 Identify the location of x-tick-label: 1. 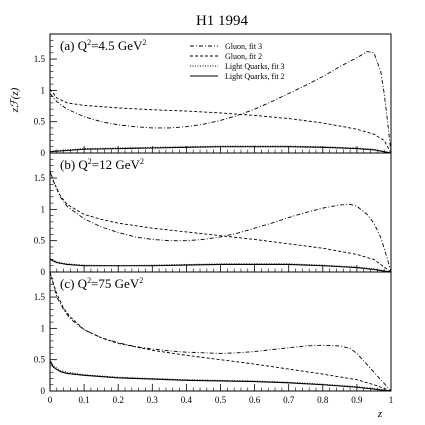
(391, 400).